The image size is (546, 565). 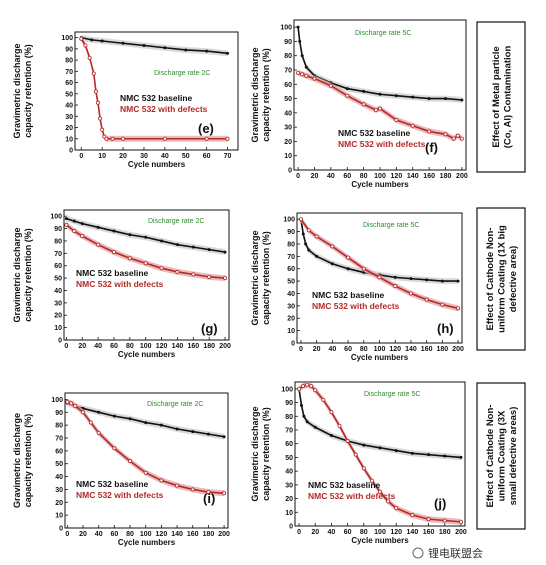 I want to click on x-tick-label: 100, so click(x=380, y=349).